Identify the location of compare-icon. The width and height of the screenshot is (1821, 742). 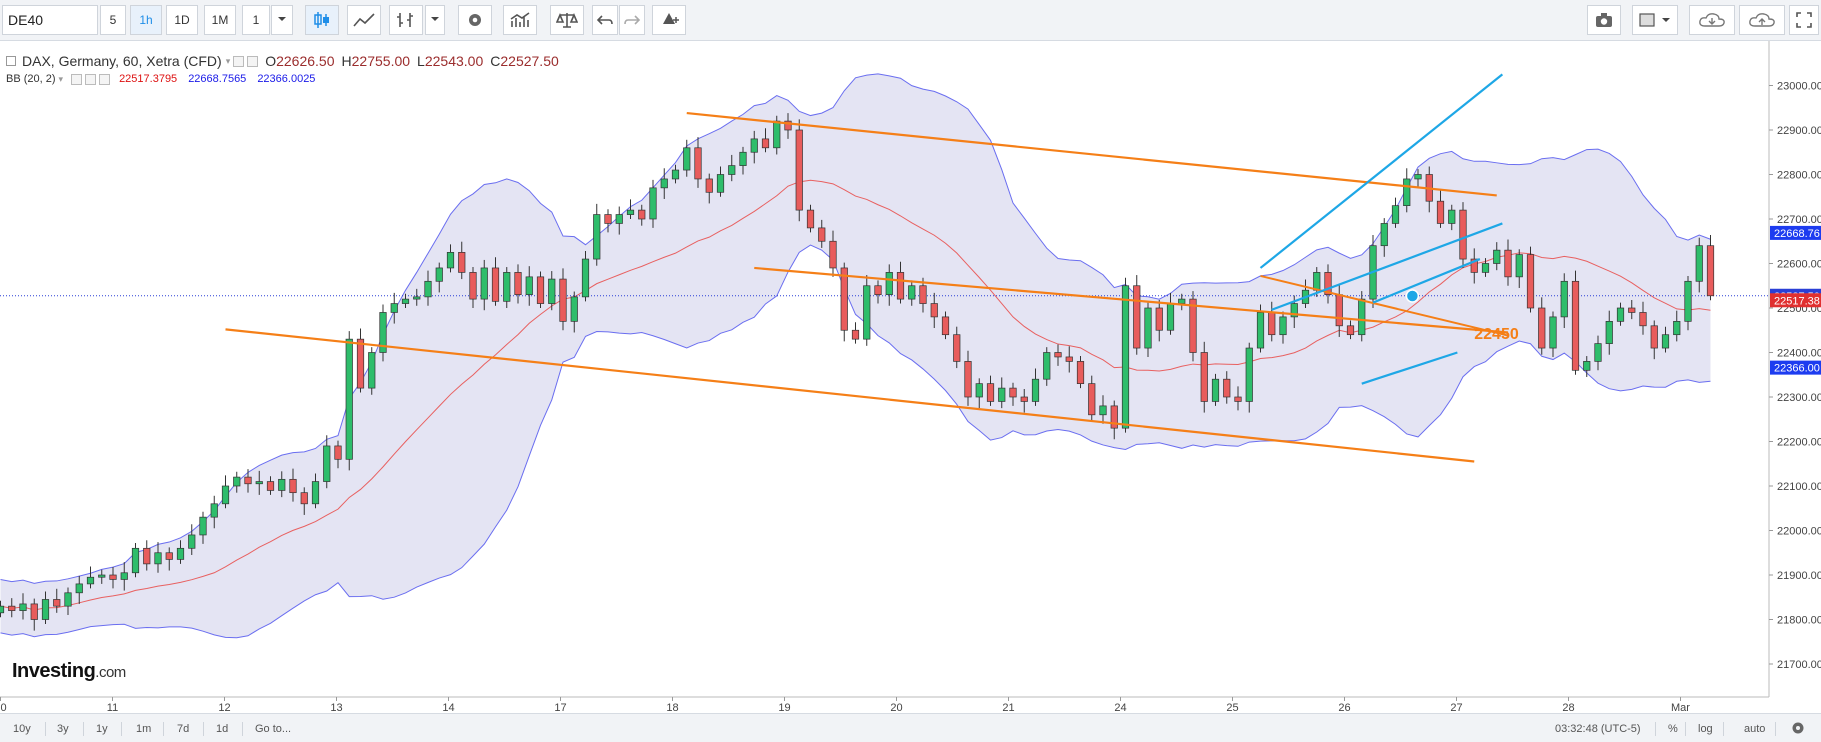
(567, 20).